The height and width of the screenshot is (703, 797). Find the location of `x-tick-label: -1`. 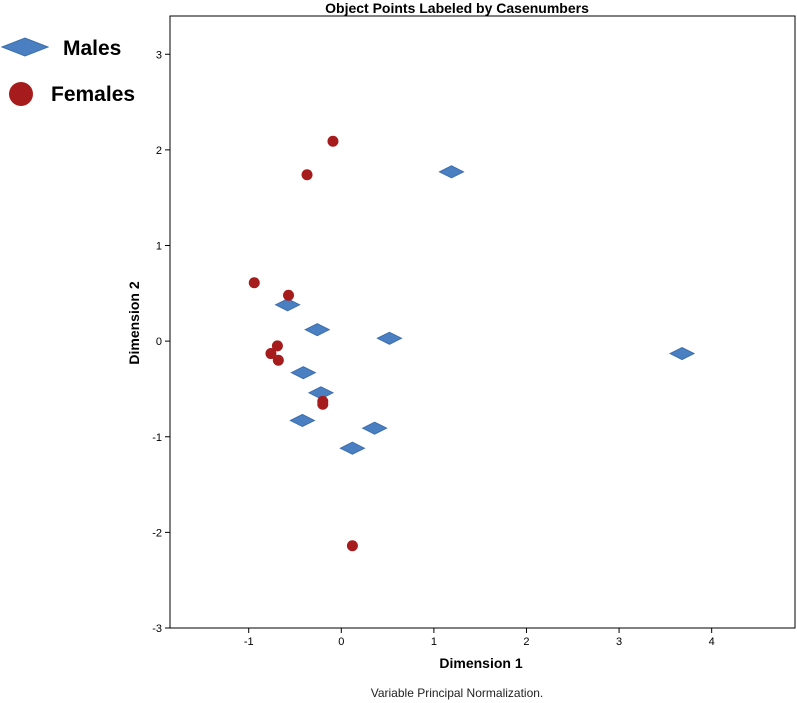

x-tick-label: -1 is located at coordinates (249, 642).